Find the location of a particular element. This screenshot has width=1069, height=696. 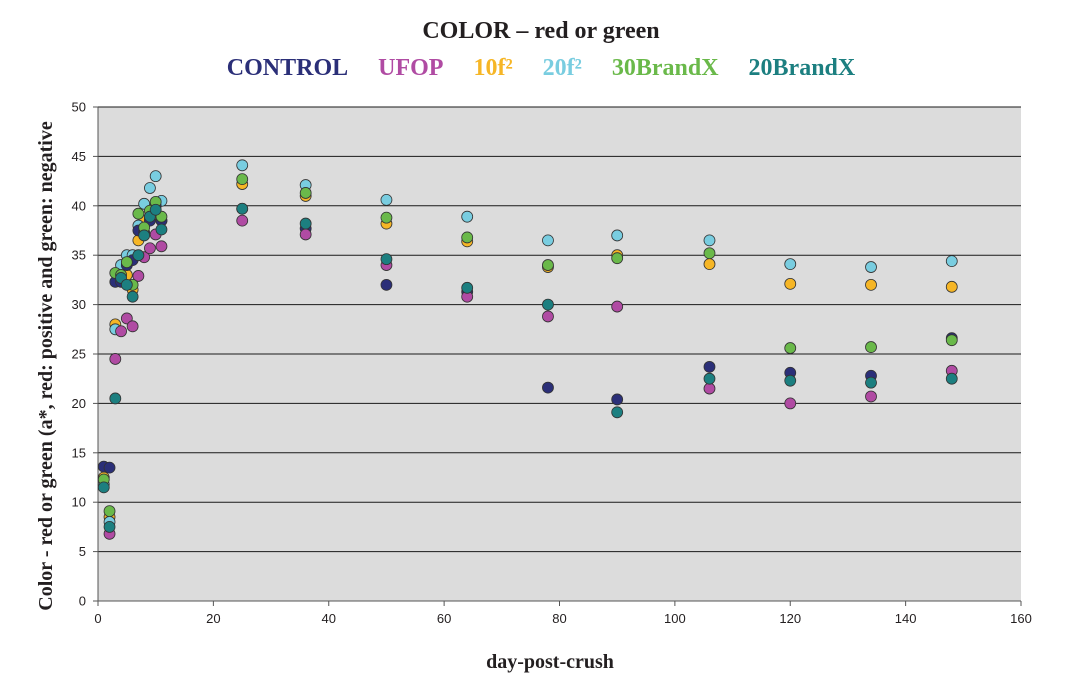

y-tick-label: 35 is located at coordinates (79, 255).